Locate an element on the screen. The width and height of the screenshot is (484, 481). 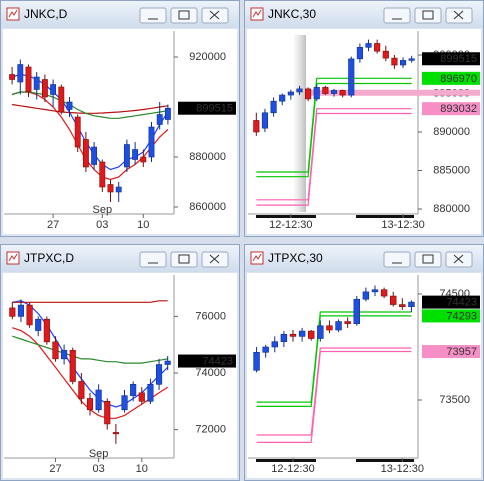
y-tick-label: 920000 is located at coordinates (207, 57).